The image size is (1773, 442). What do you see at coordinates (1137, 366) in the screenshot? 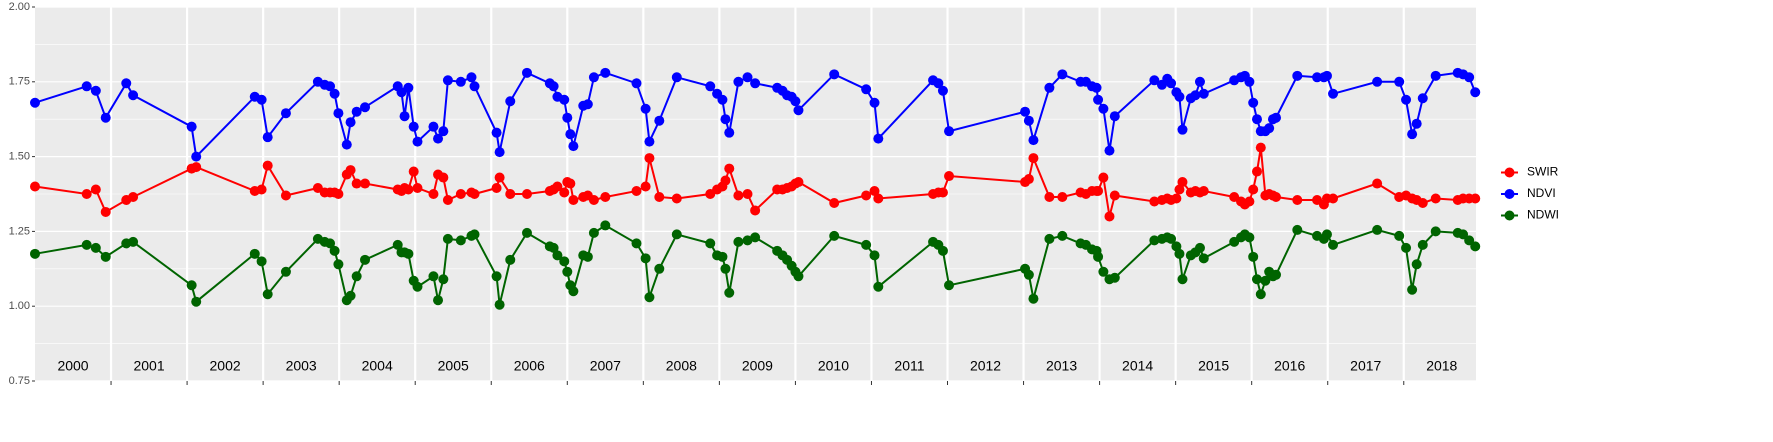
I see `year-label: 2014` at bounding box center [1137, 366].